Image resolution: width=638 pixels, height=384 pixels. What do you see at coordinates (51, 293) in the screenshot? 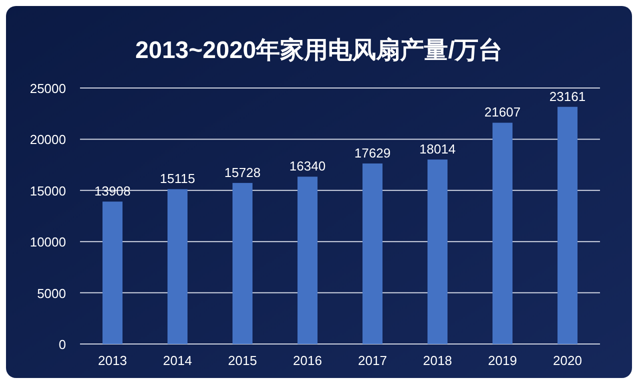
I see `y-tick-label: 5000` at bounding box center [51, 293].